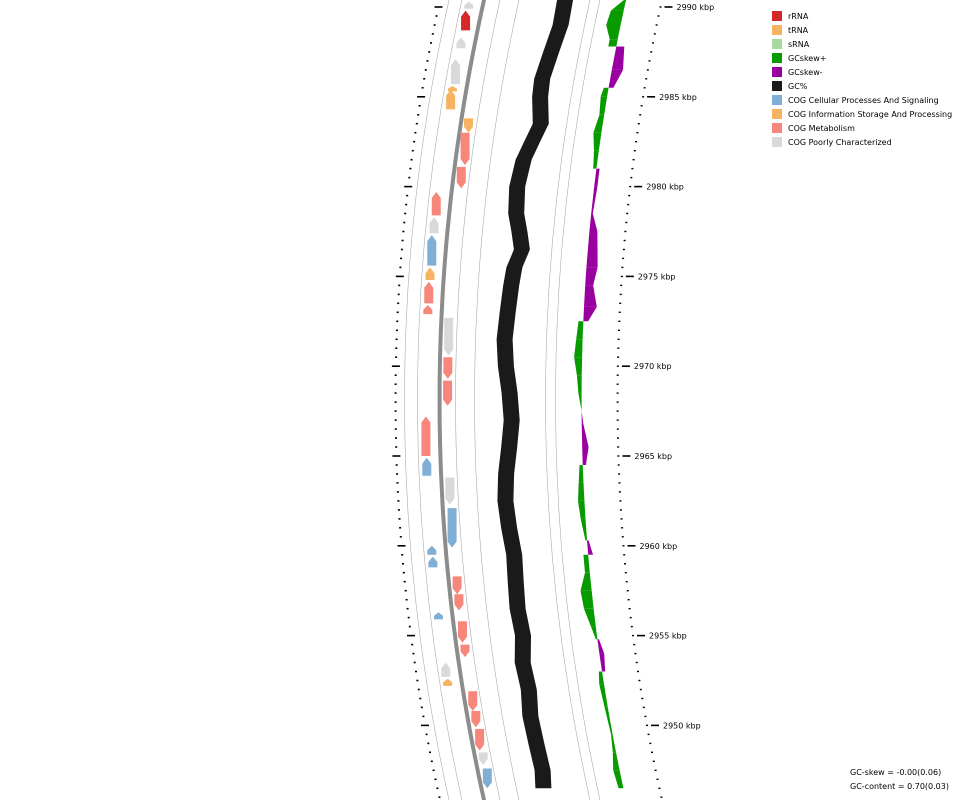 The image size is (960, 800). What do you see at coordinates (777, 30) in the screenshot?
I see `legend-swatch-trna` at bounding box center [777, 30].